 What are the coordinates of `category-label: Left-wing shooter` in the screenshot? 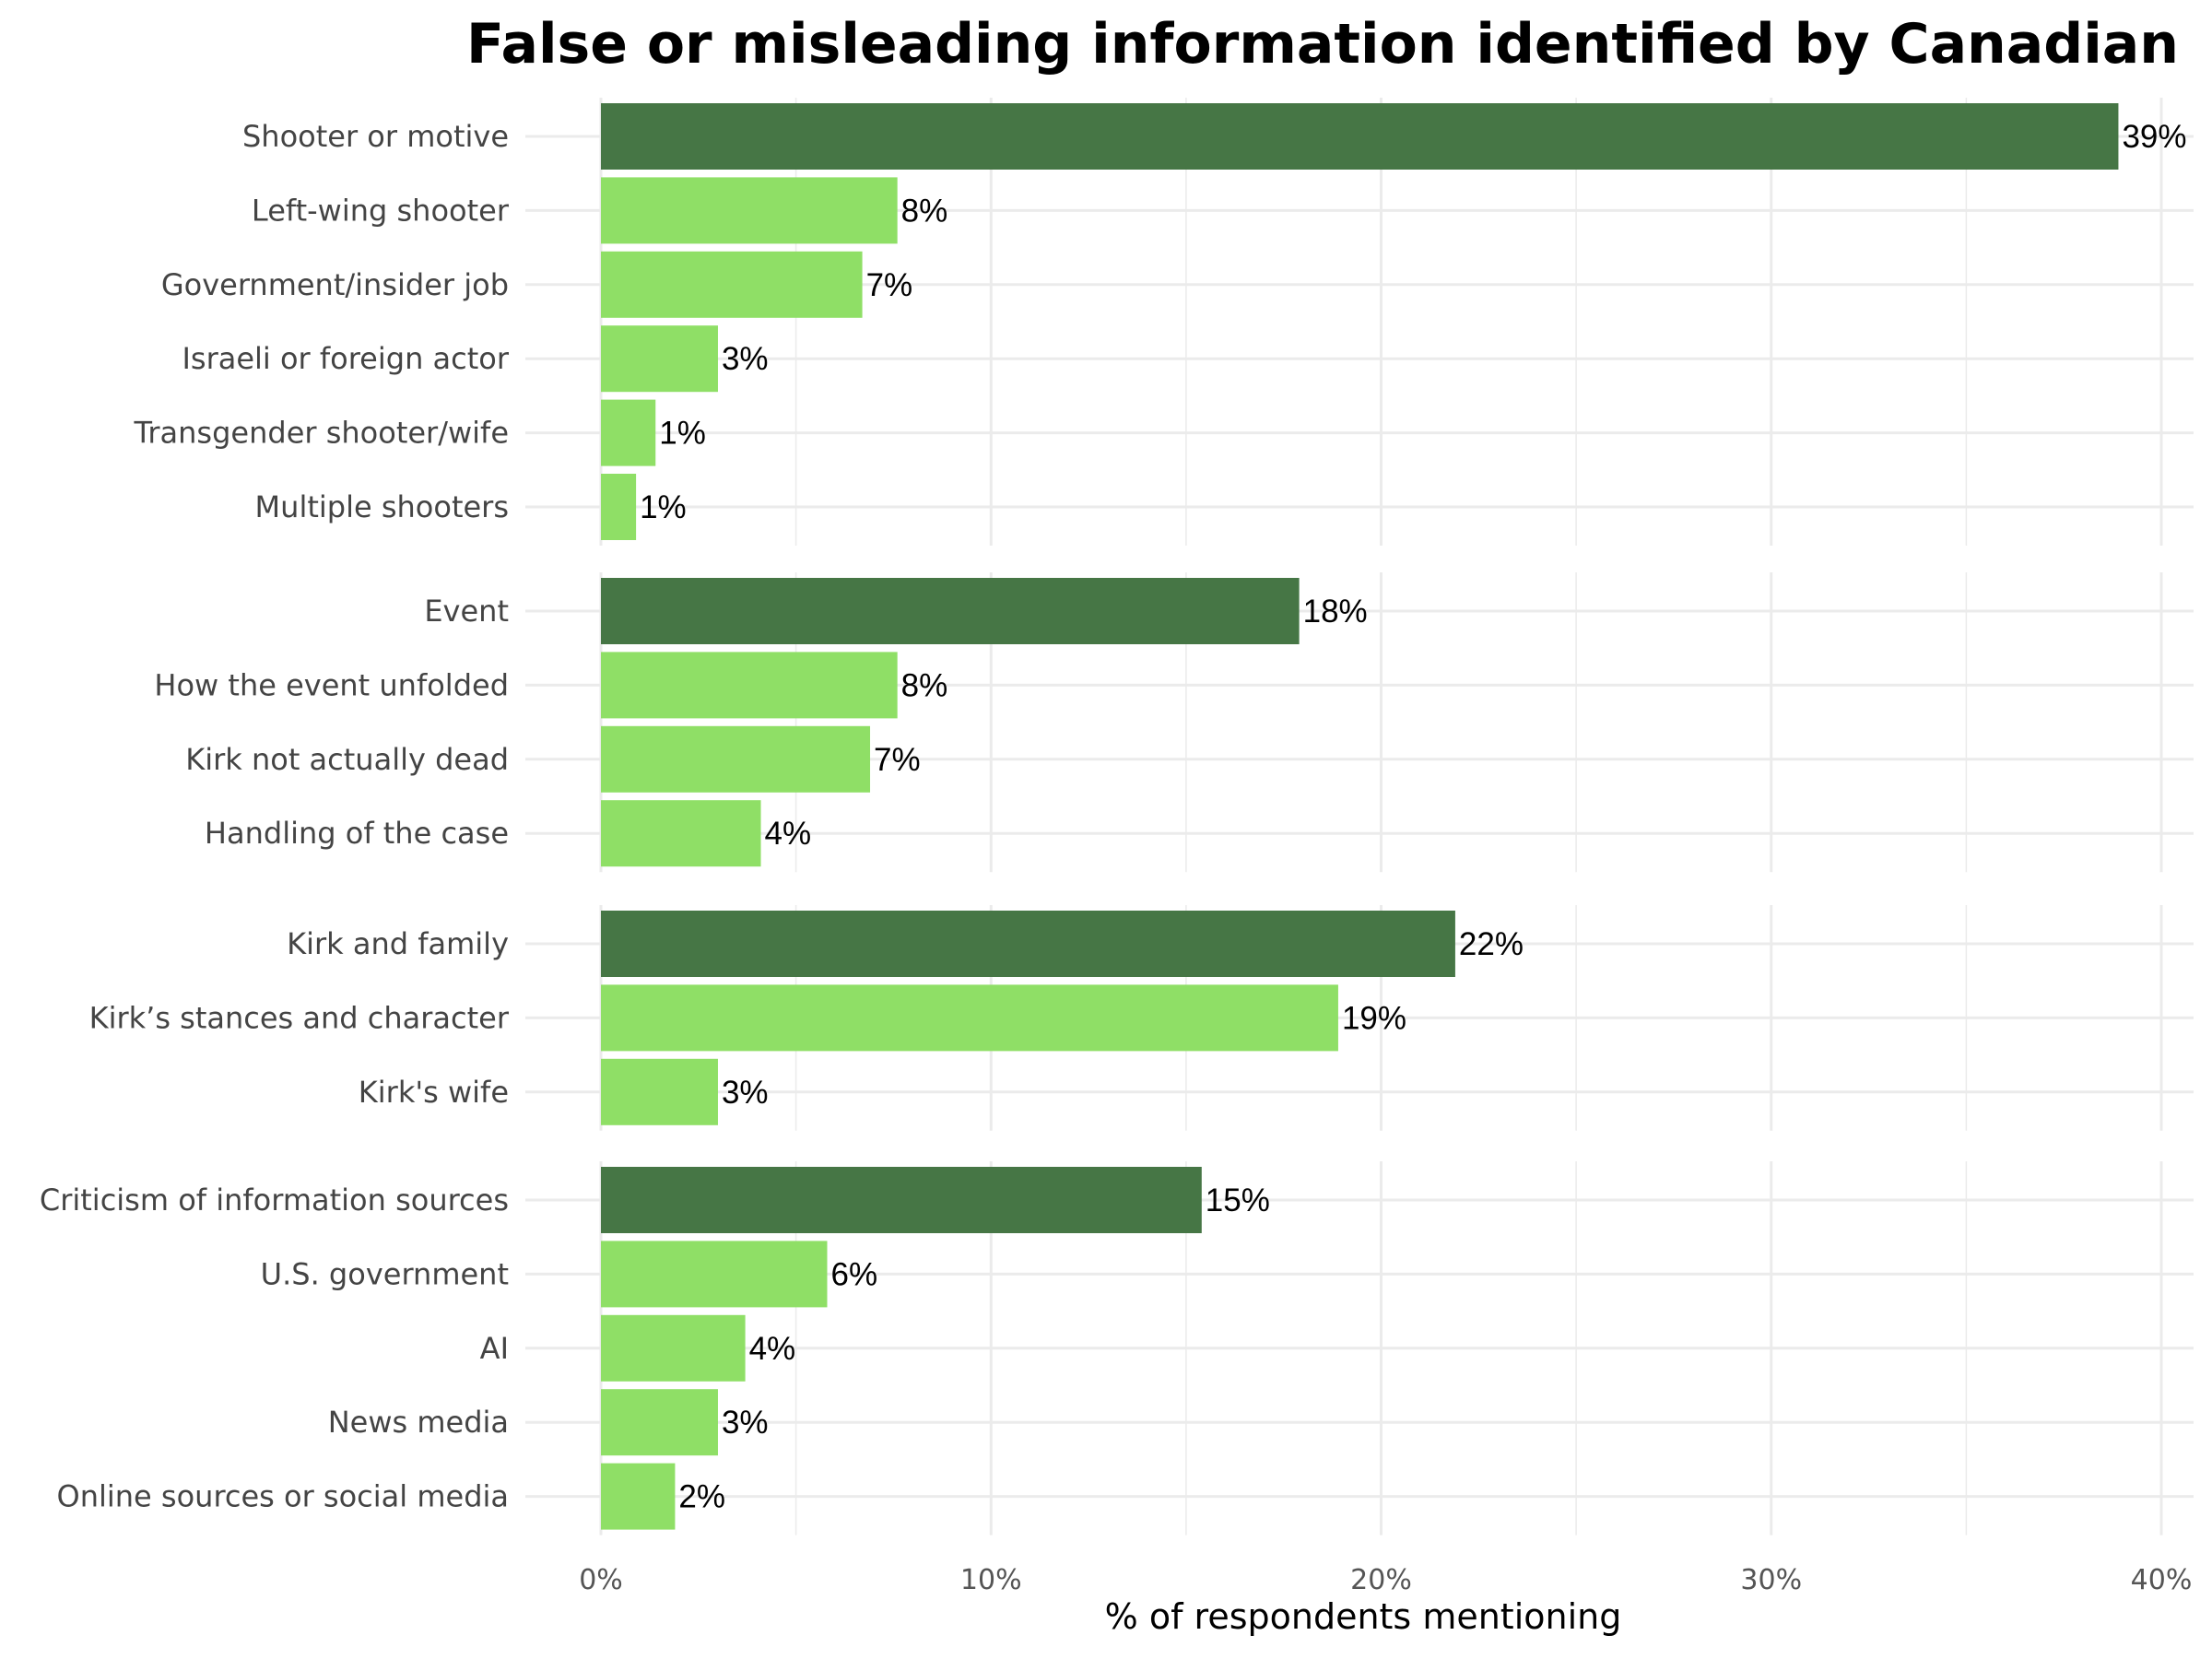 It's located at (381, 210).